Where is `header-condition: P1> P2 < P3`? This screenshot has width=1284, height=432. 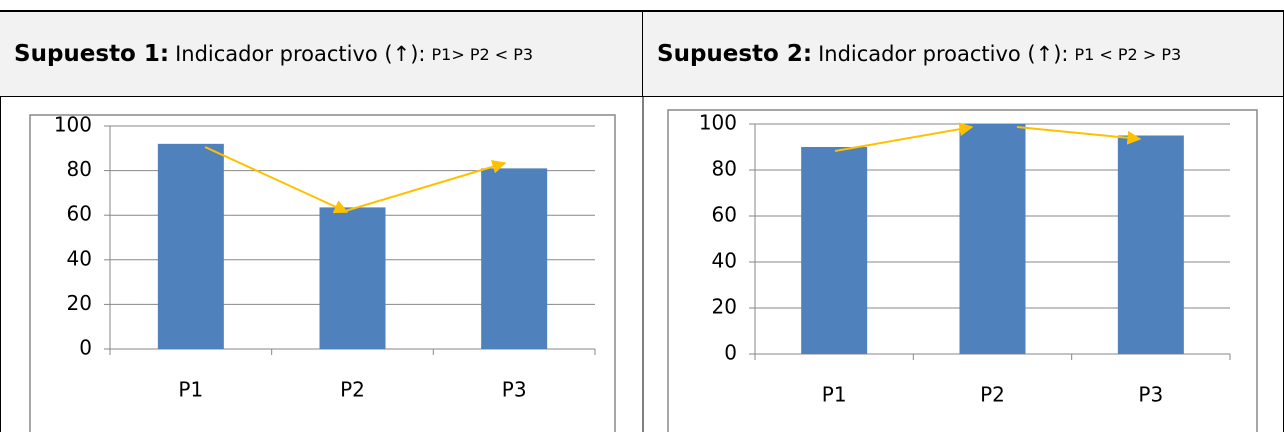
header-condition: P1> P2 < P3 is located at coordinates (482, 54).